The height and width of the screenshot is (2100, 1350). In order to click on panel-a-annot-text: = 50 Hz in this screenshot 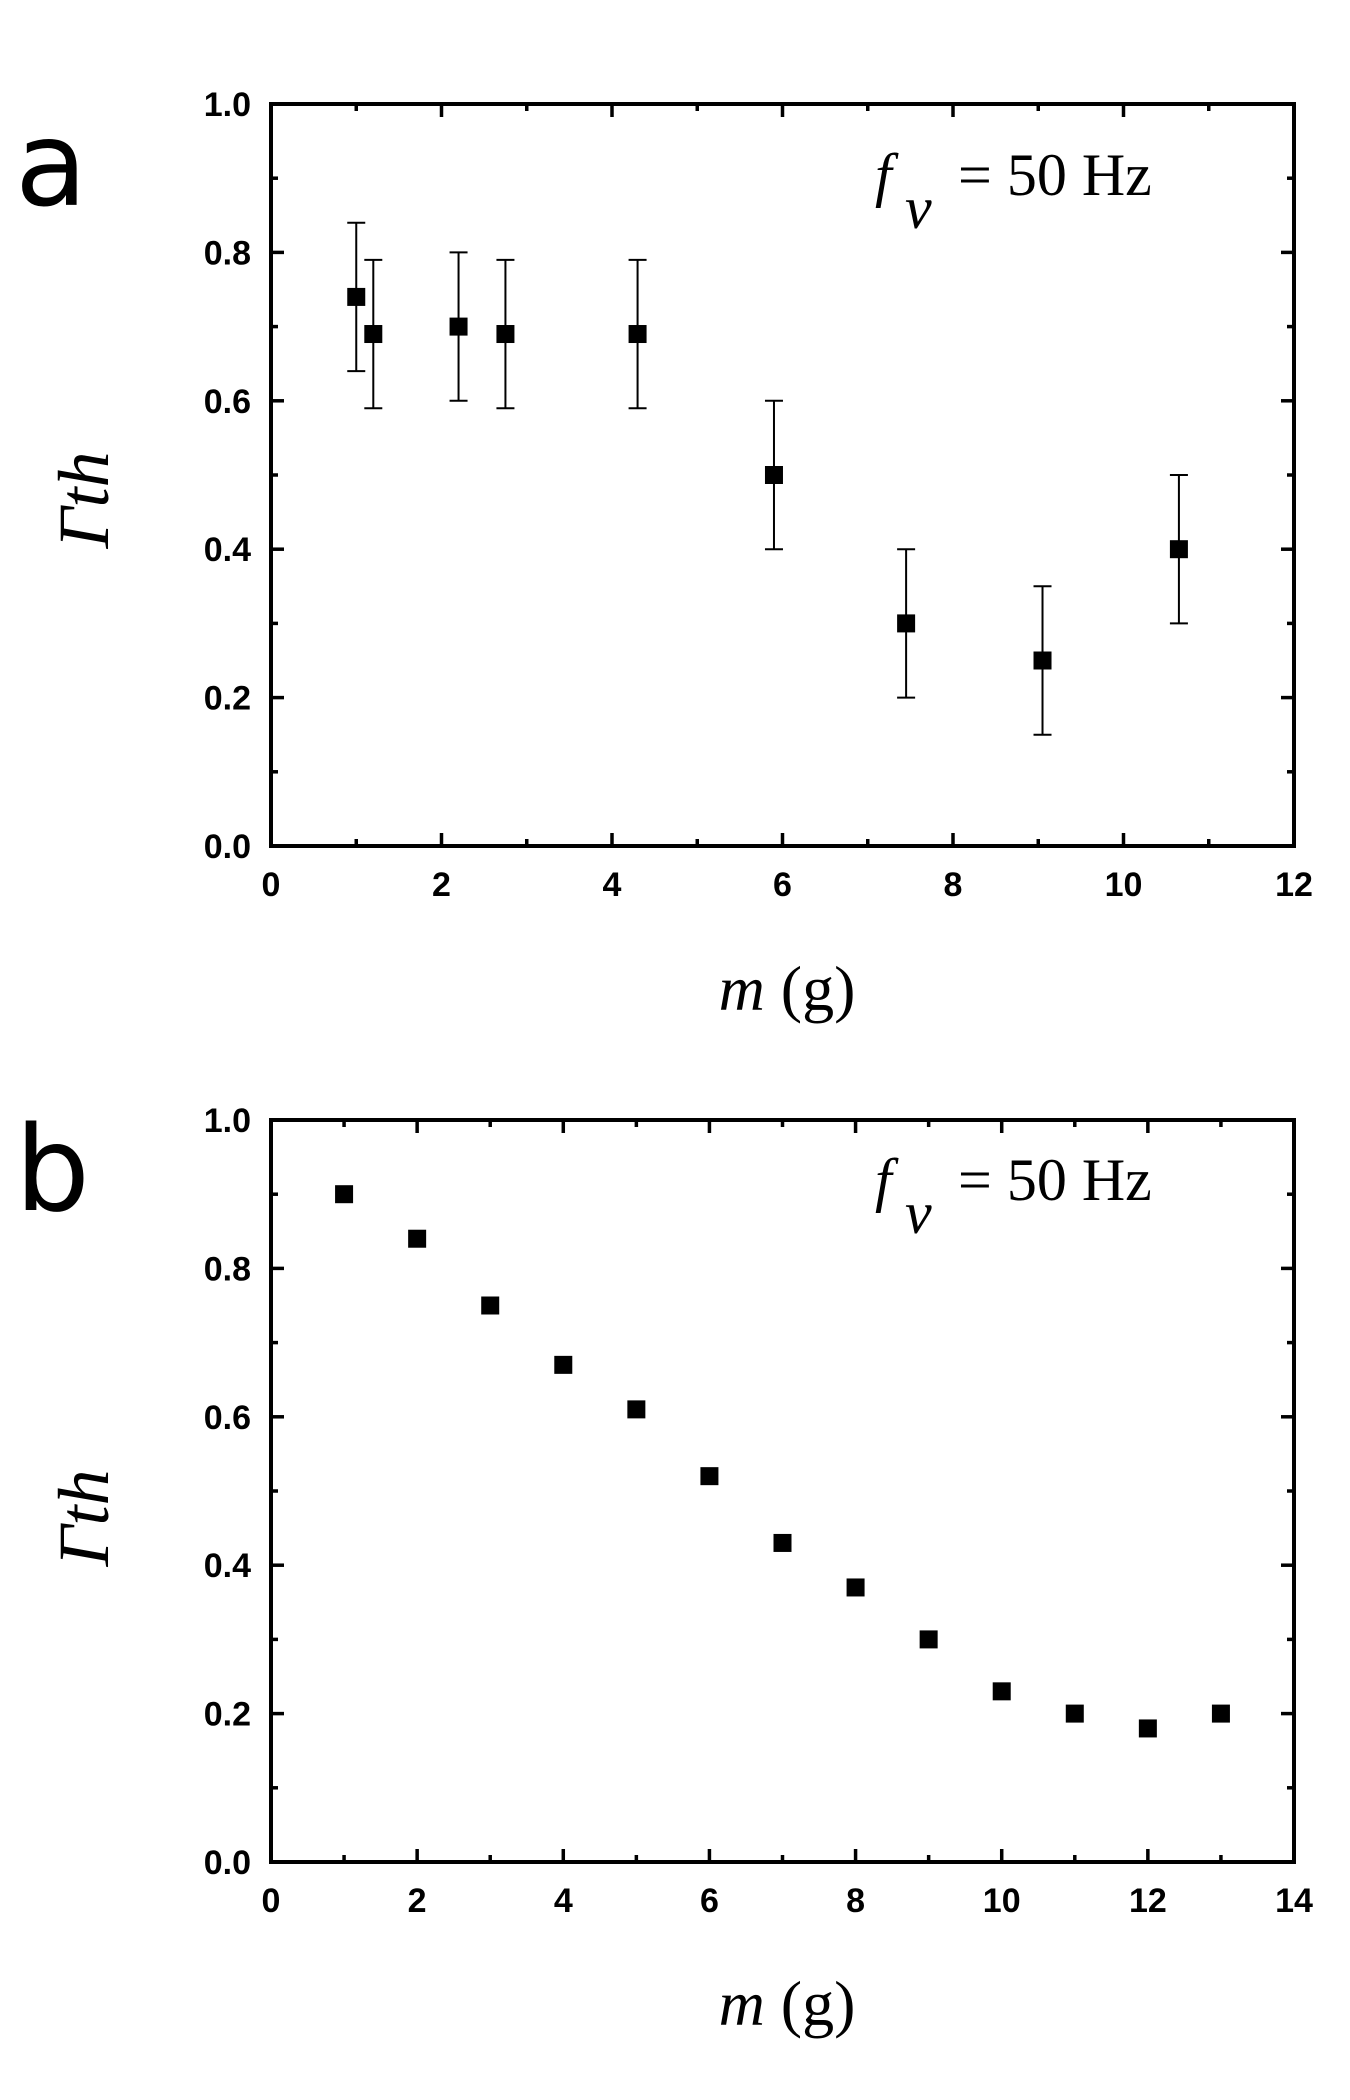, I will do `click(1055, 175)`.